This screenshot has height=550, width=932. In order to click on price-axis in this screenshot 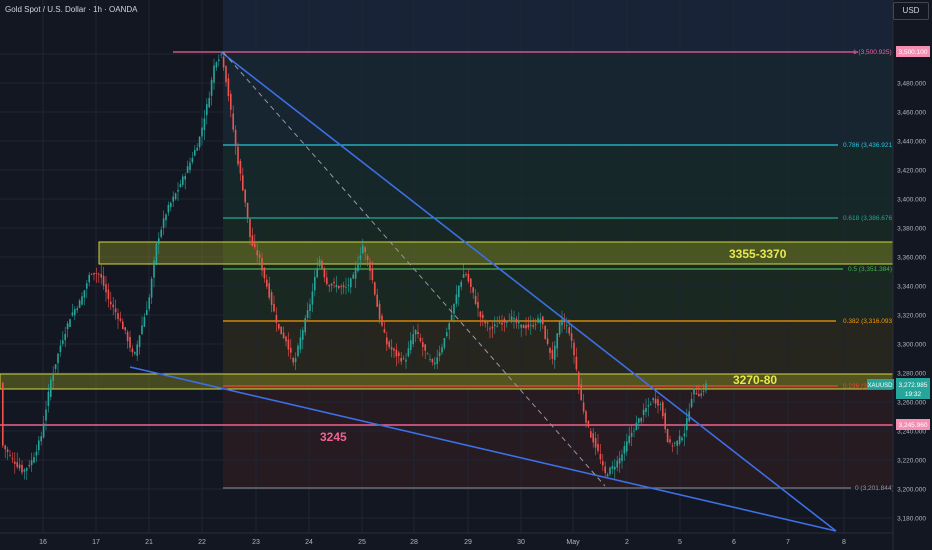, I will do `click(912, 275)`.